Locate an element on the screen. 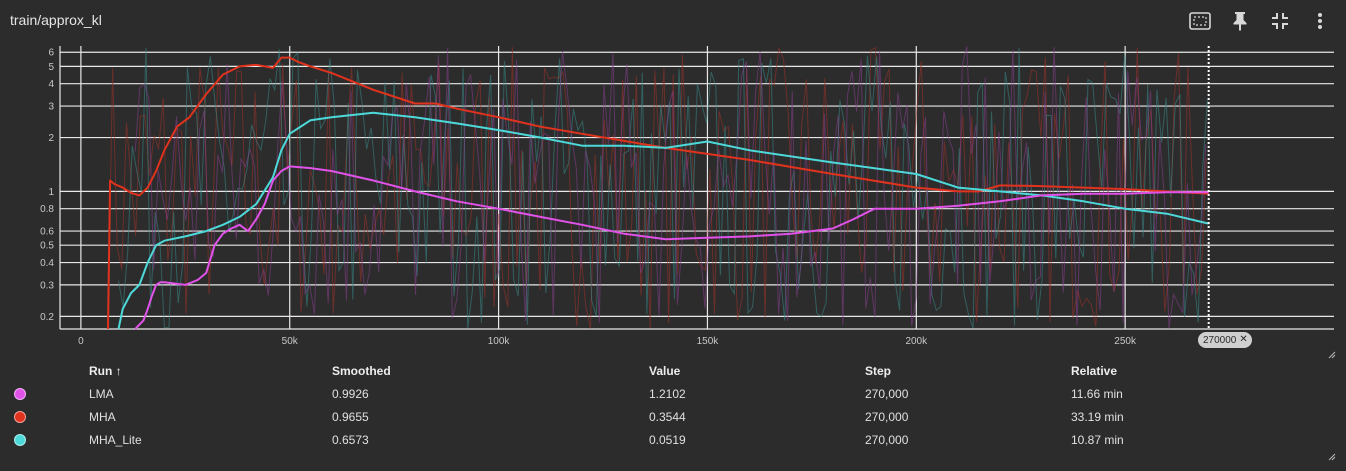  pin-icon is located at coordinates (1240, 21).